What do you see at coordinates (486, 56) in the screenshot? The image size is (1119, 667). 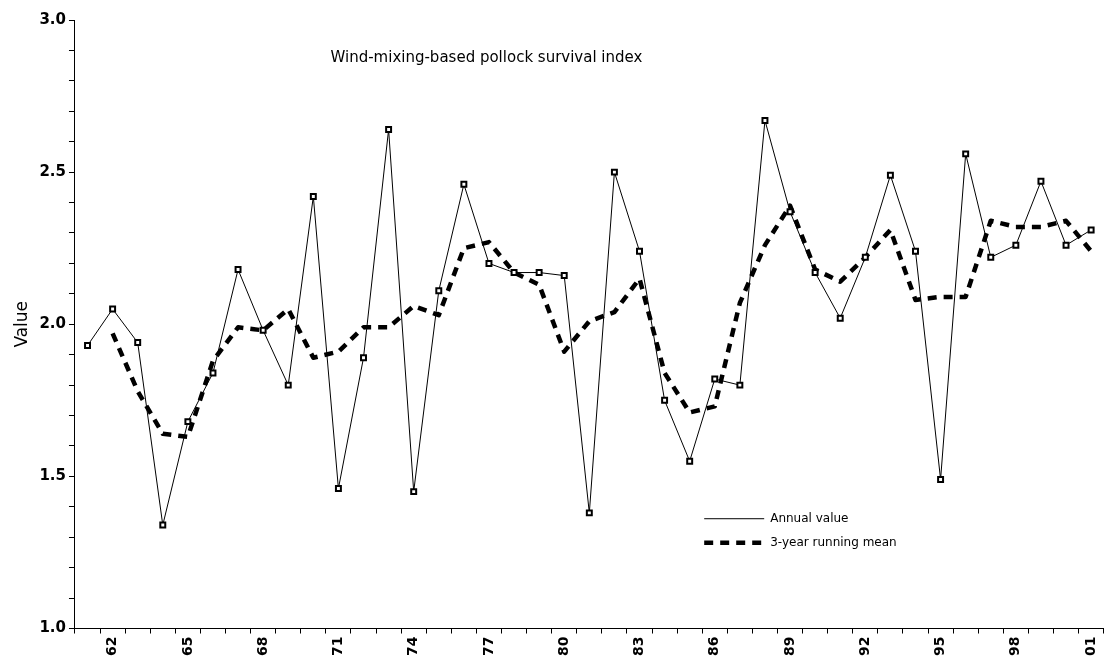 I see `text: Wind-mixing-based pollock survival index` at bounding box center [486, 56].